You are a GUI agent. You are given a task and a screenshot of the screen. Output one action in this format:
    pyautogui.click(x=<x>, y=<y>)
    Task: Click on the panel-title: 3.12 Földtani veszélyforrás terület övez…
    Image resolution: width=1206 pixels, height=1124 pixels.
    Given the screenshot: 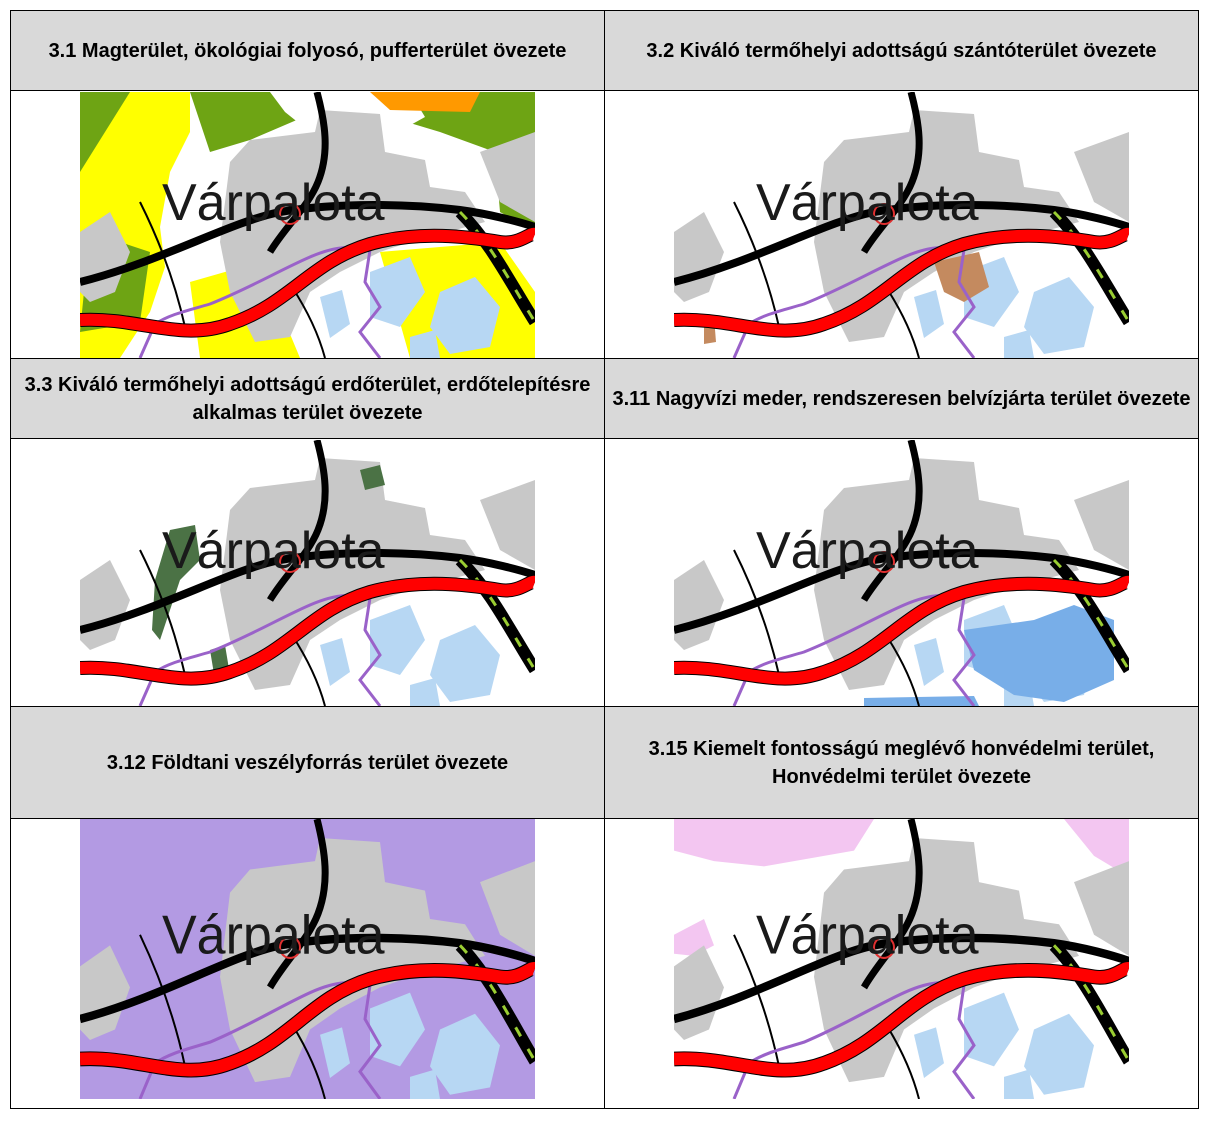 What is the action you would take?
    pyautogui.click(x=307, y=762)
    